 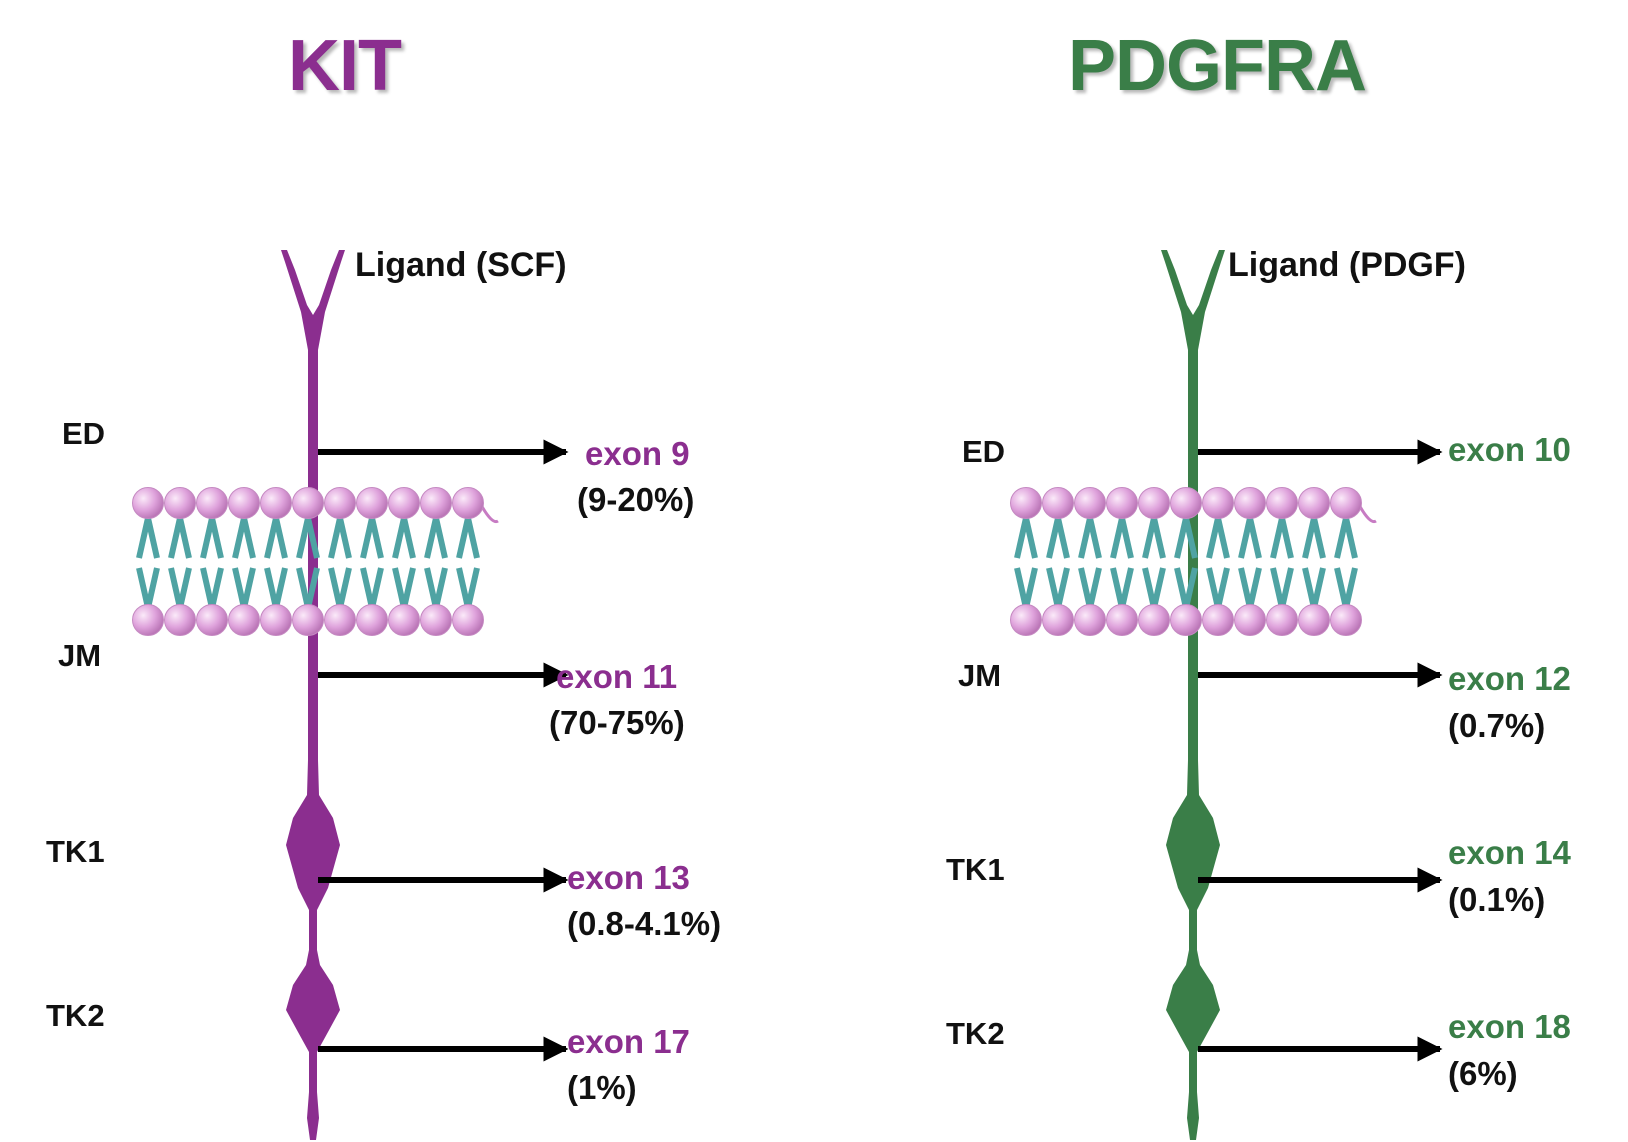 I want to click on pdgfra-domain-tk1: TK1, so click(x=975, y=869).